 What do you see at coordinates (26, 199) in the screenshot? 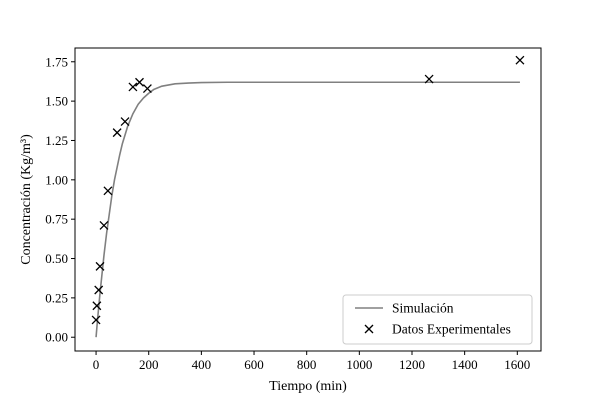
I see `y-axis-label: Concentración (Kg/m³)` at bounding box center [26, 199].